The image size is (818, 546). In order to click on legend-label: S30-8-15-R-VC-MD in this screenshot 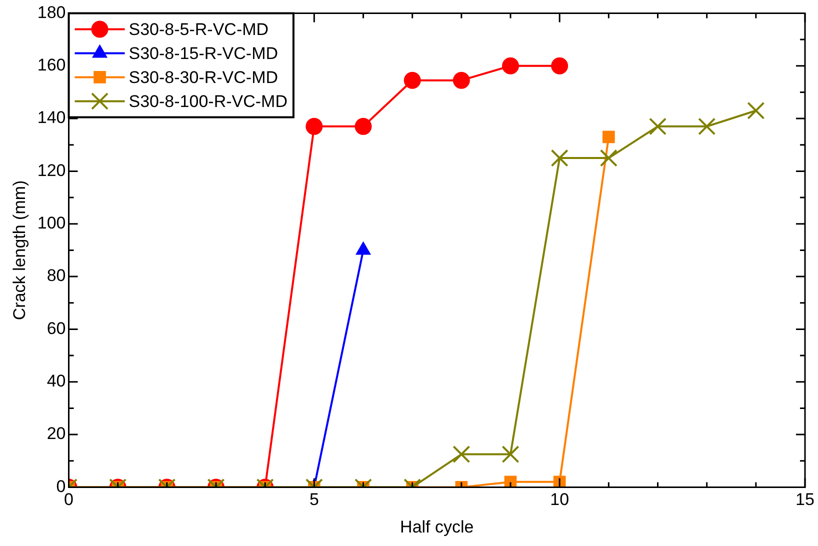, I will do `click(203, 53)`.